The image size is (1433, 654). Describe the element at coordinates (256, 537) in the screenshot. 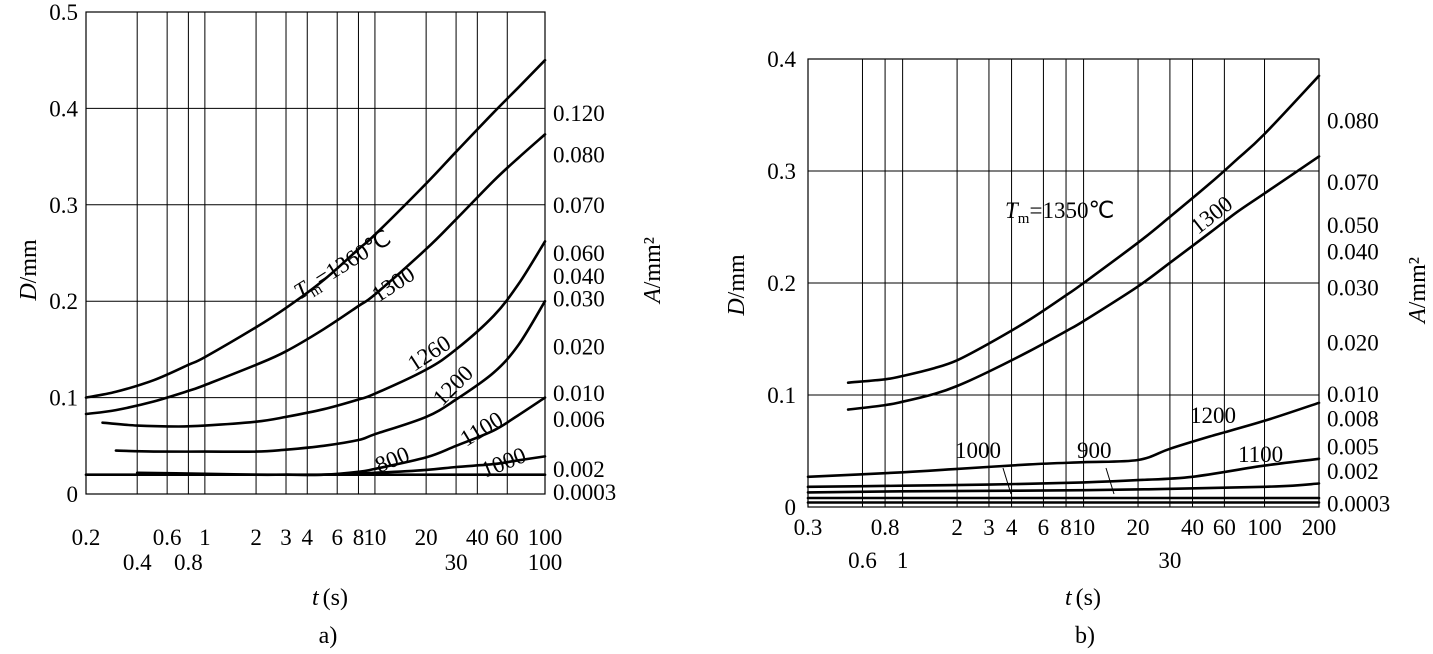

I see `chart-a-xtick-label: 2` at that location.